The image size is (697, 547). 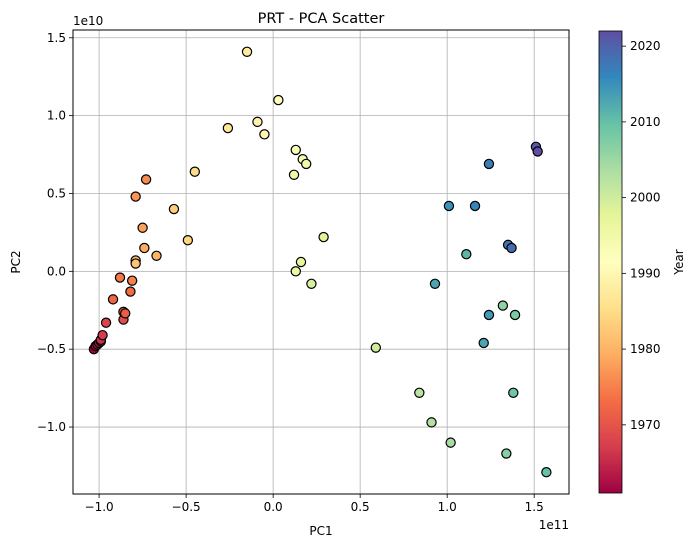 What do you see at coordinates (55, 232) in the screenshot?
I see `y-axis-ticks: −1.0 −0.5 0.0 0.5 1.0 1.5` at bounding box center [55, 232].